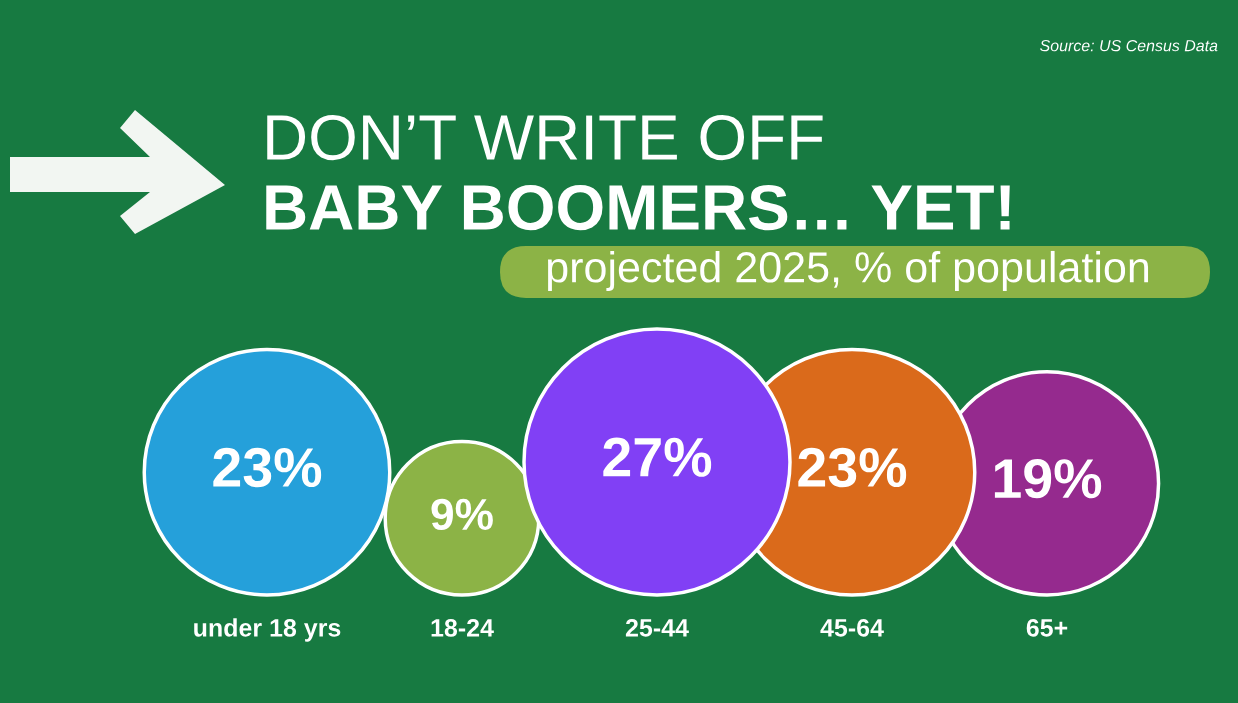 This screenshot has width=1238, height=703. What do you see at coordinates (657, 628) in the screenshot?
I see `category-label: 25-44` at bounding box center [657, 628].